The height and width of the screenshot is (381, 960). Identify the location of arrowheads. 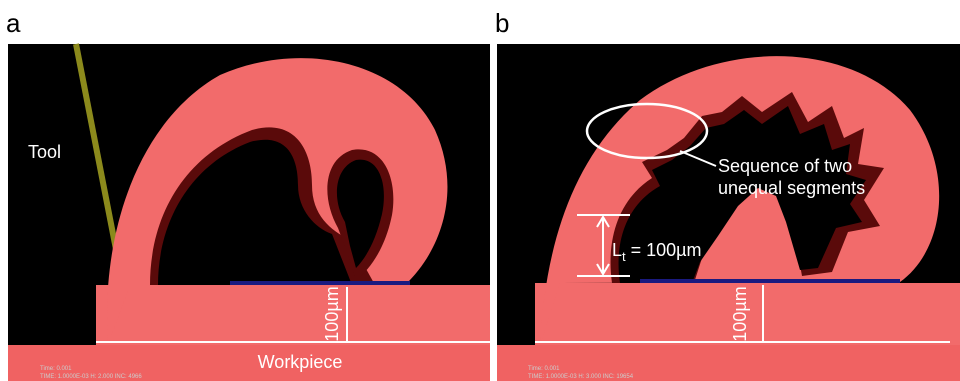
(603, 245).